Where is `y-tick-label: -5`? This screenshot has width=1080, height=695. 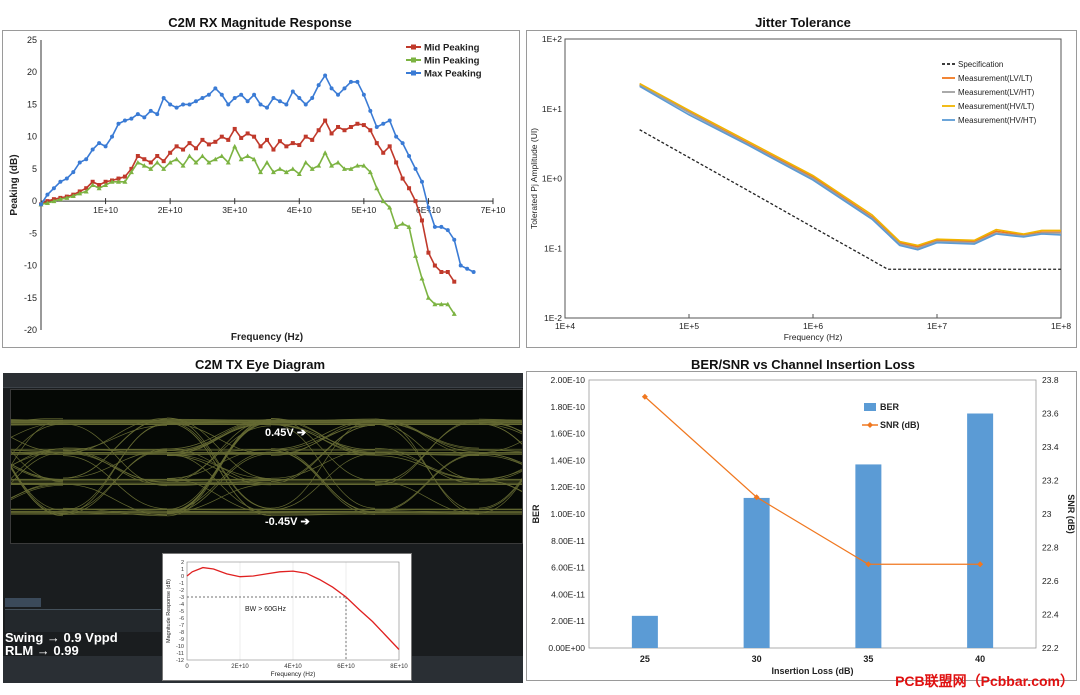
y-tick-label: -5 is located at coordinates (33, 233).